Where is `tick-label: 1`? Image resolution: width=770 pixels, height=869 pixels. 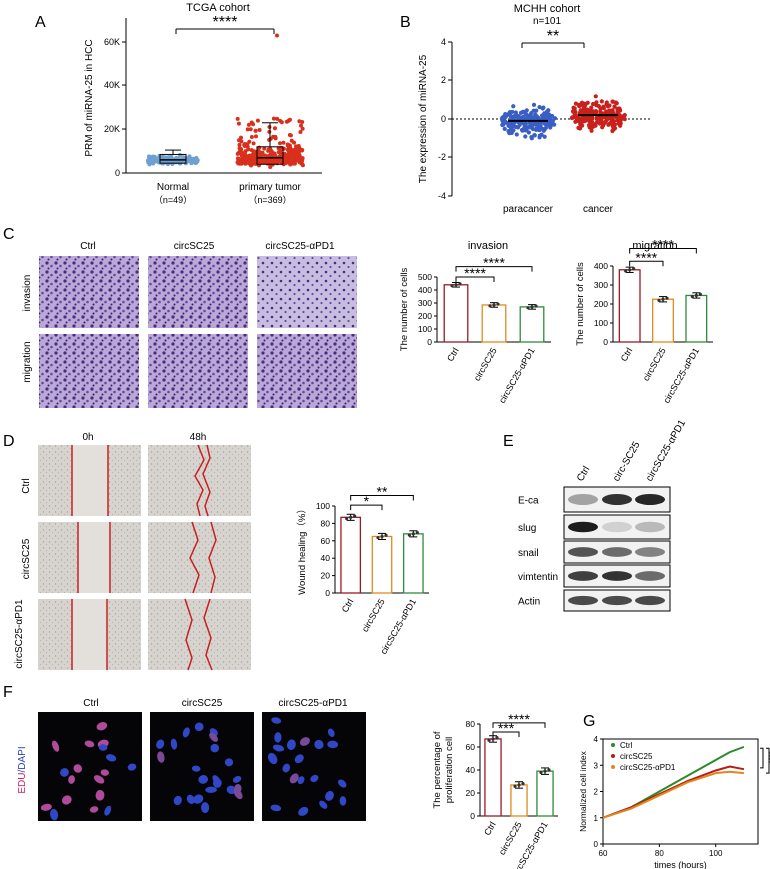
tick-label: 1 is located at coordinates (596, 818).